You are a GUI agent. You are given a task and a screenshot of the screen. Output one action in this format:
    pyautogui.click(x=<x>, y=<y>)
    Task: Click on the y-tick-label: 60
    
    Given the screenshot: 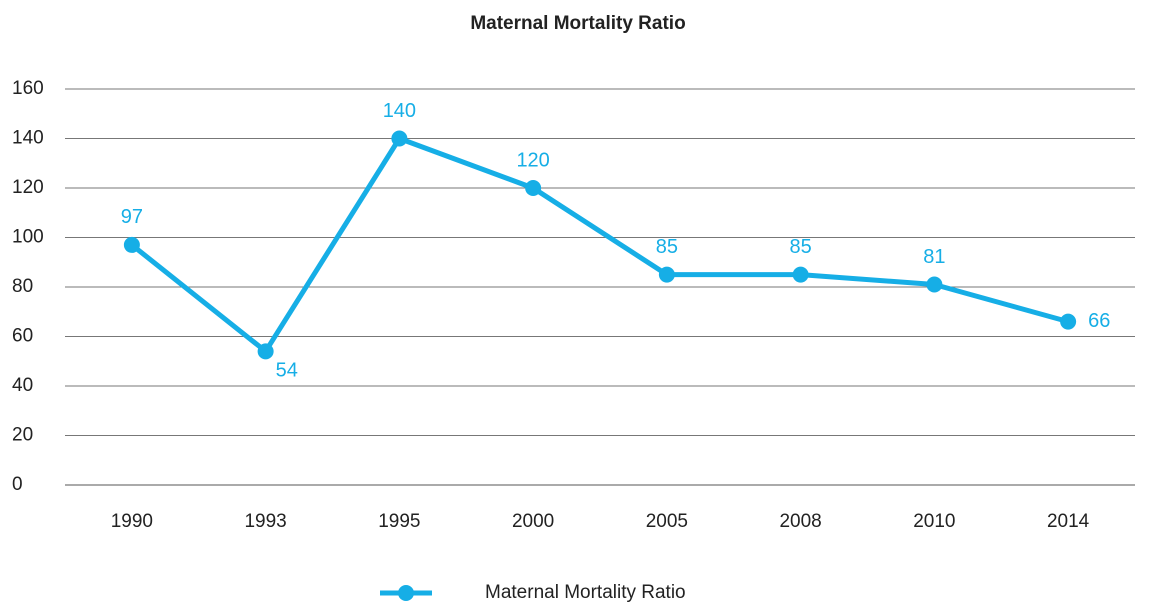 What is the action you would take?
    pyautogui.click(x=22, y=336)
    